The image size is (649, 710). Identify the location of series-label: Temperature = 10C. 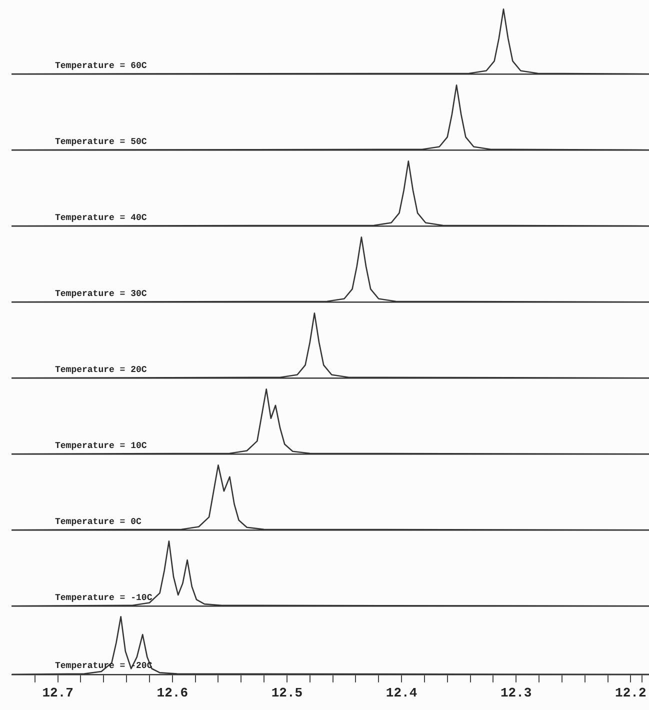
(101, 445).